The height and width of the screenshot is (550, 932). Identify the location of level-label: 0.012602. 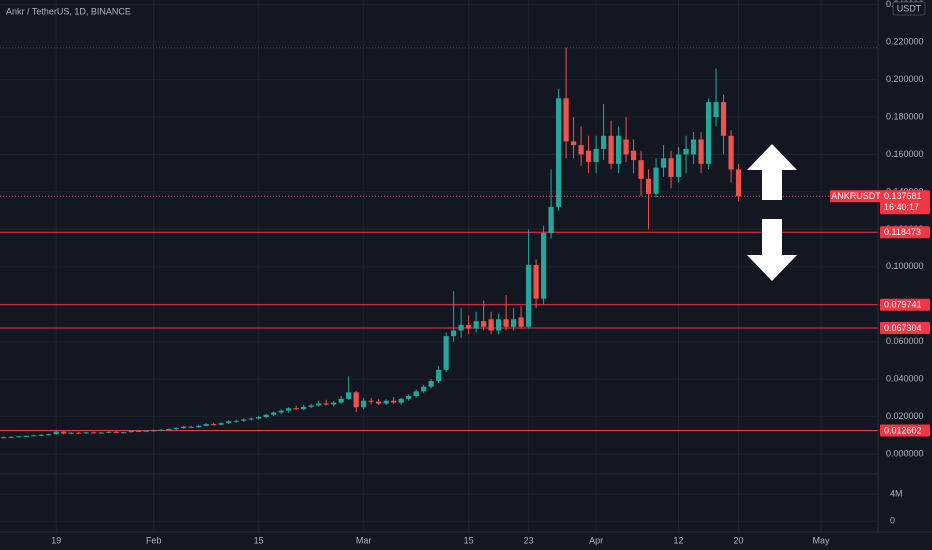
(903, 430).